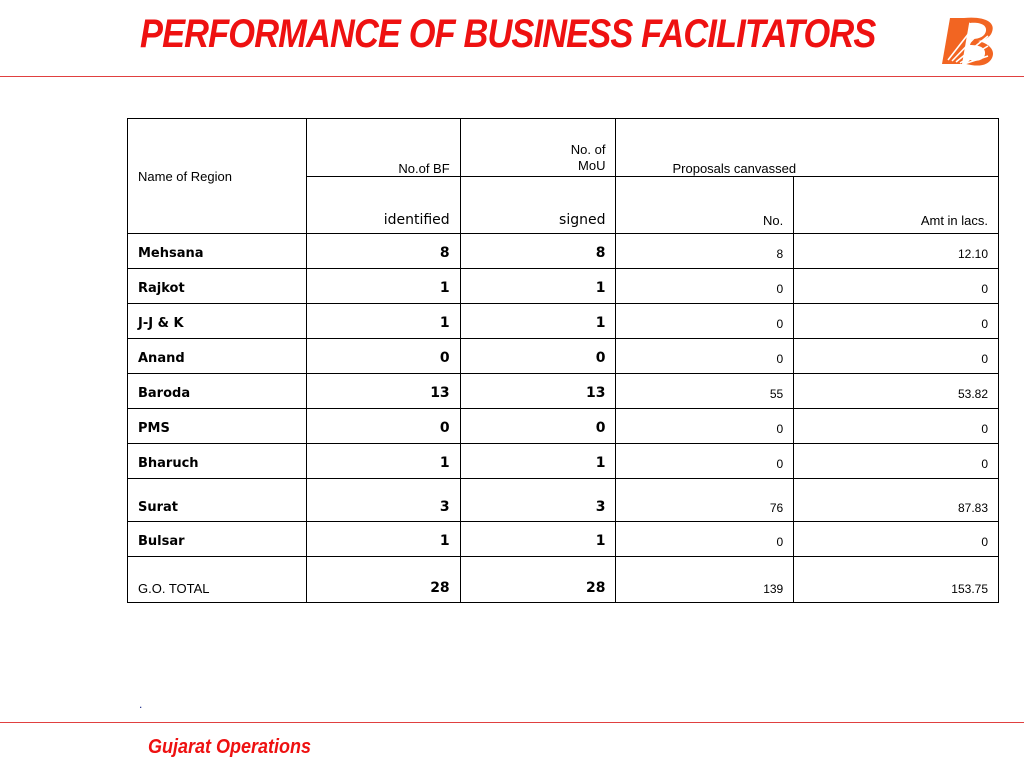  I want to click on table-row: Rajkot 1 1 0 0, so click(563, 286).